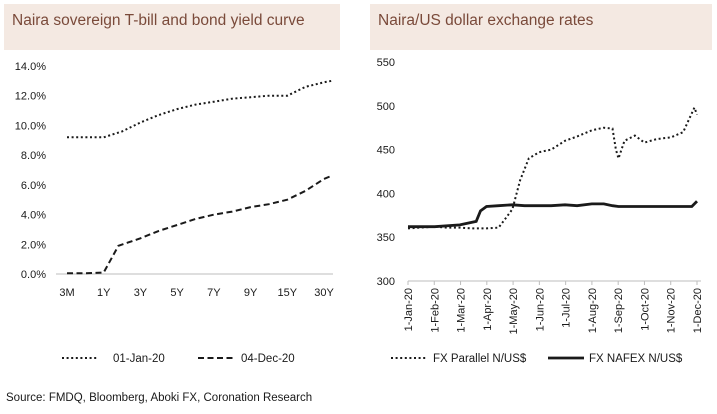  Describe the element at coordinates (619, 310) in the screenshot. I see `right-x-tick-label: 1-Sep-20` at that location.